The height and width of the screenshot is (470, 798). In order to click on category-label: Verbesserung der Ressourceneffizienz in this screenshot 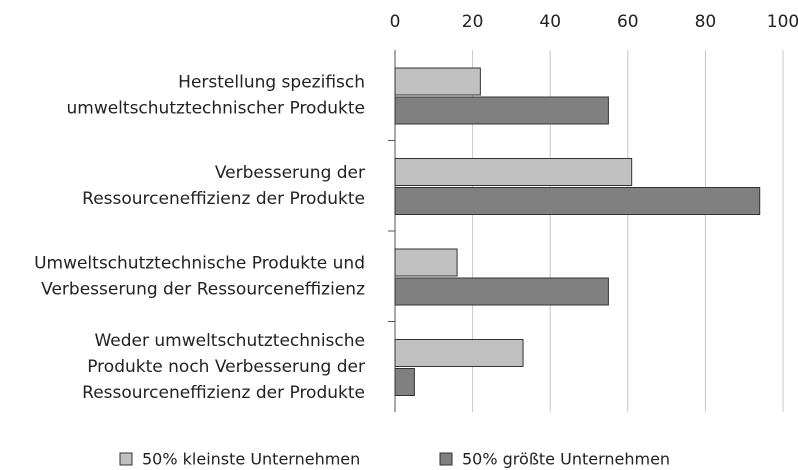, I will do `click(203, 289)`.